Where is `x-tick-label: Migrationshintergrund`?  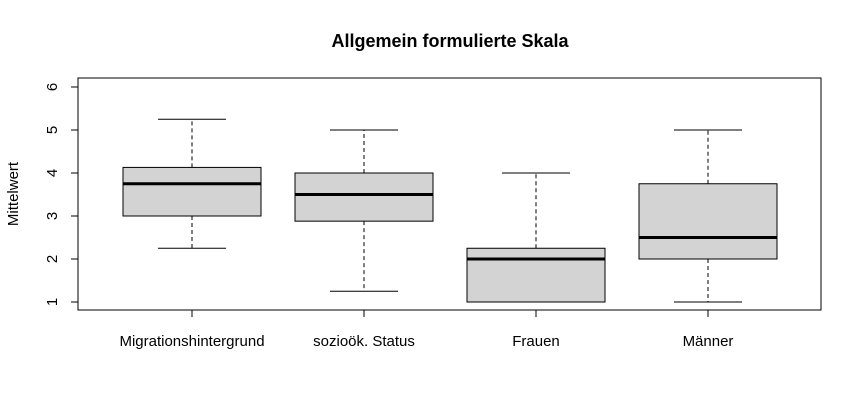
x-tick-label: Migrationshintergrund is located at coordinates (191, 341).